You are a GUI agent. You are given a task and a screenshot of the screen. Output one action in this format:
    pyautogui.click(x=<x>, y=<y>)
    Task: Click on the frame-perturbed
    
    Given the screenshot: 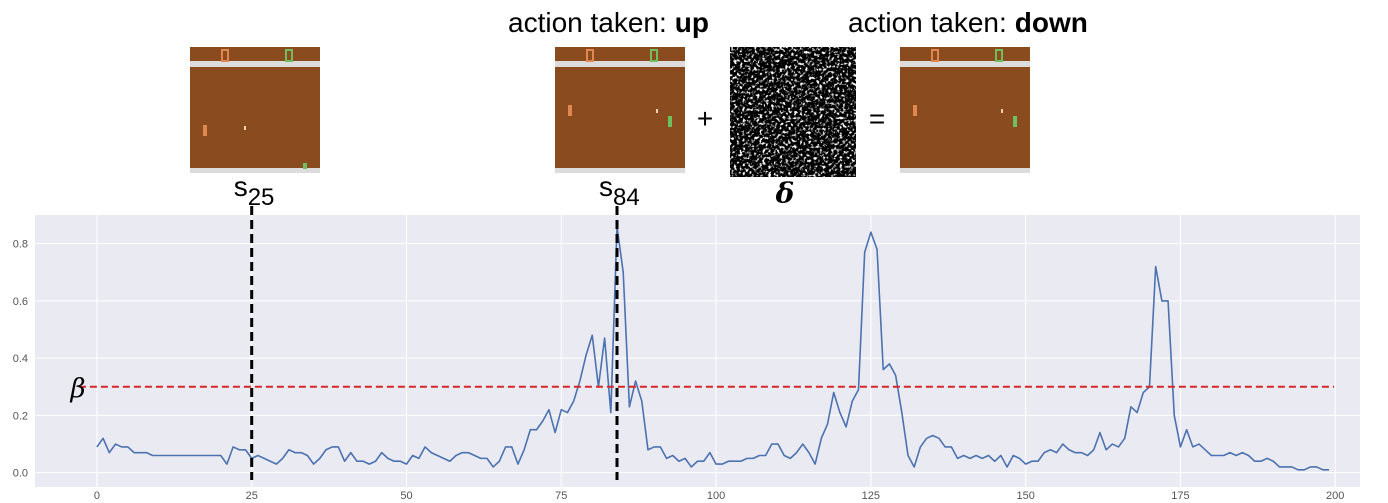 What is the action you would take?
    pyautogui.click(x=965, y=110)
    